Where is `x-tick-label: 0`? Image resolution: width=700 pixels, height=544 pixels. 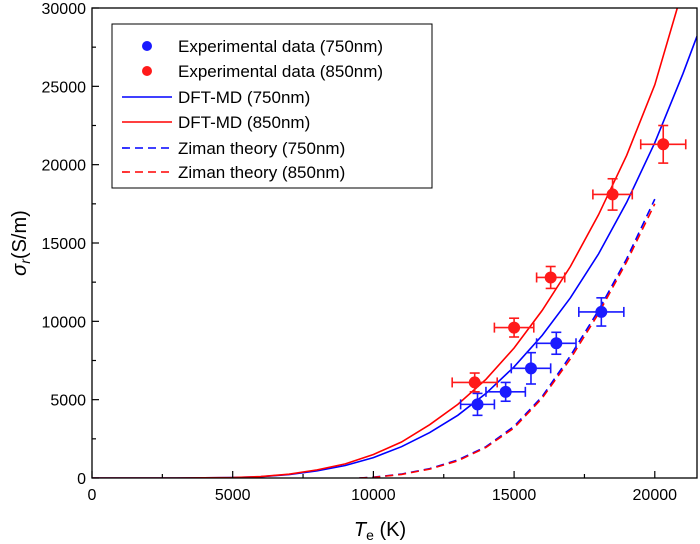
x-tick-label: 0 is located at coordinates (92, 495).